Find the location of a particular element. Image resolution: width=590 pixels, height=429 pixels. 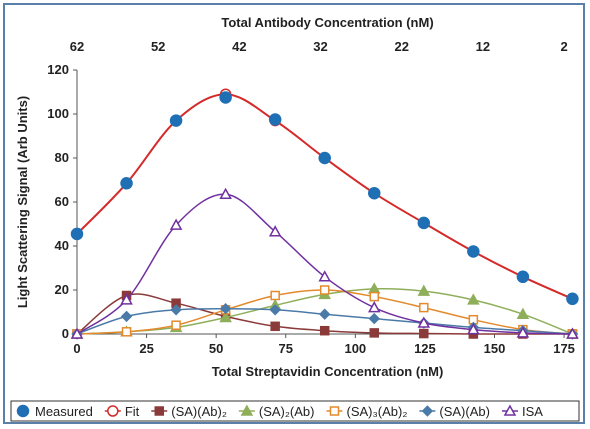

x-tick-label: 175 is located at coordinates (564, 348).